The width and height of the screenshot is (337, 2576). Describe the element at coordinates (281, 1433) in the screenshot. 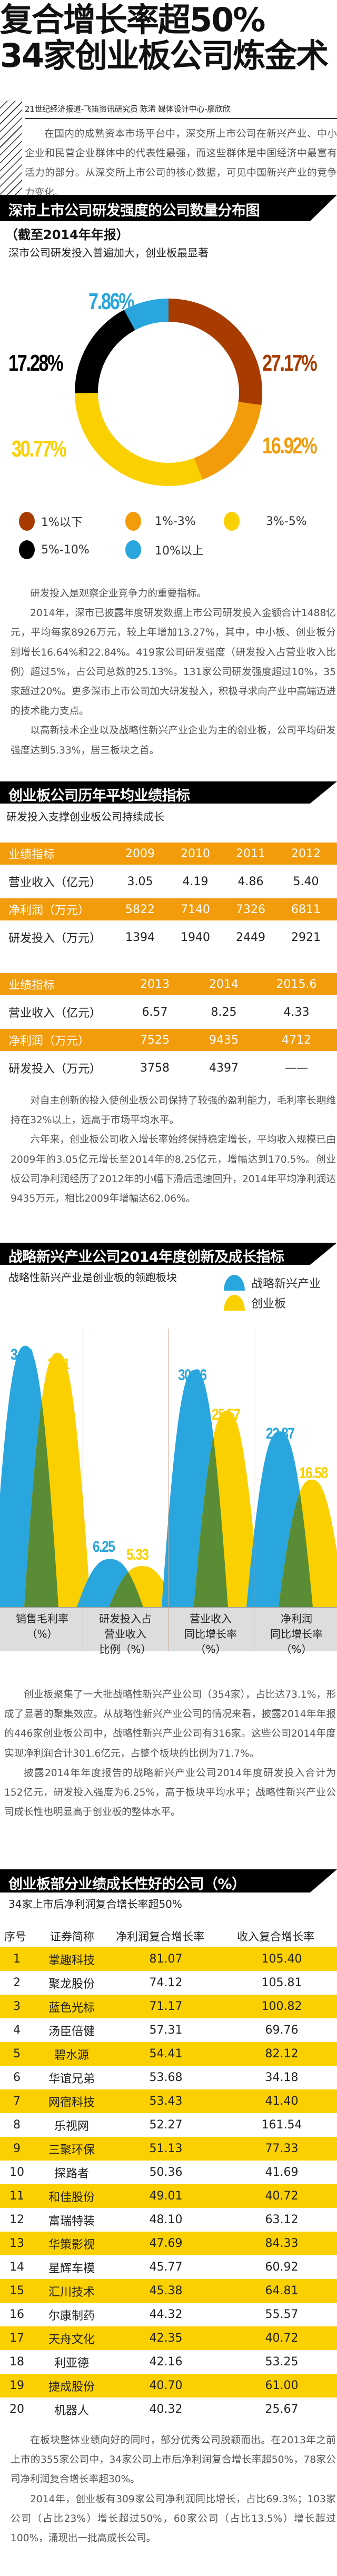

I see `value-label-strategic: 22.87` at that location.